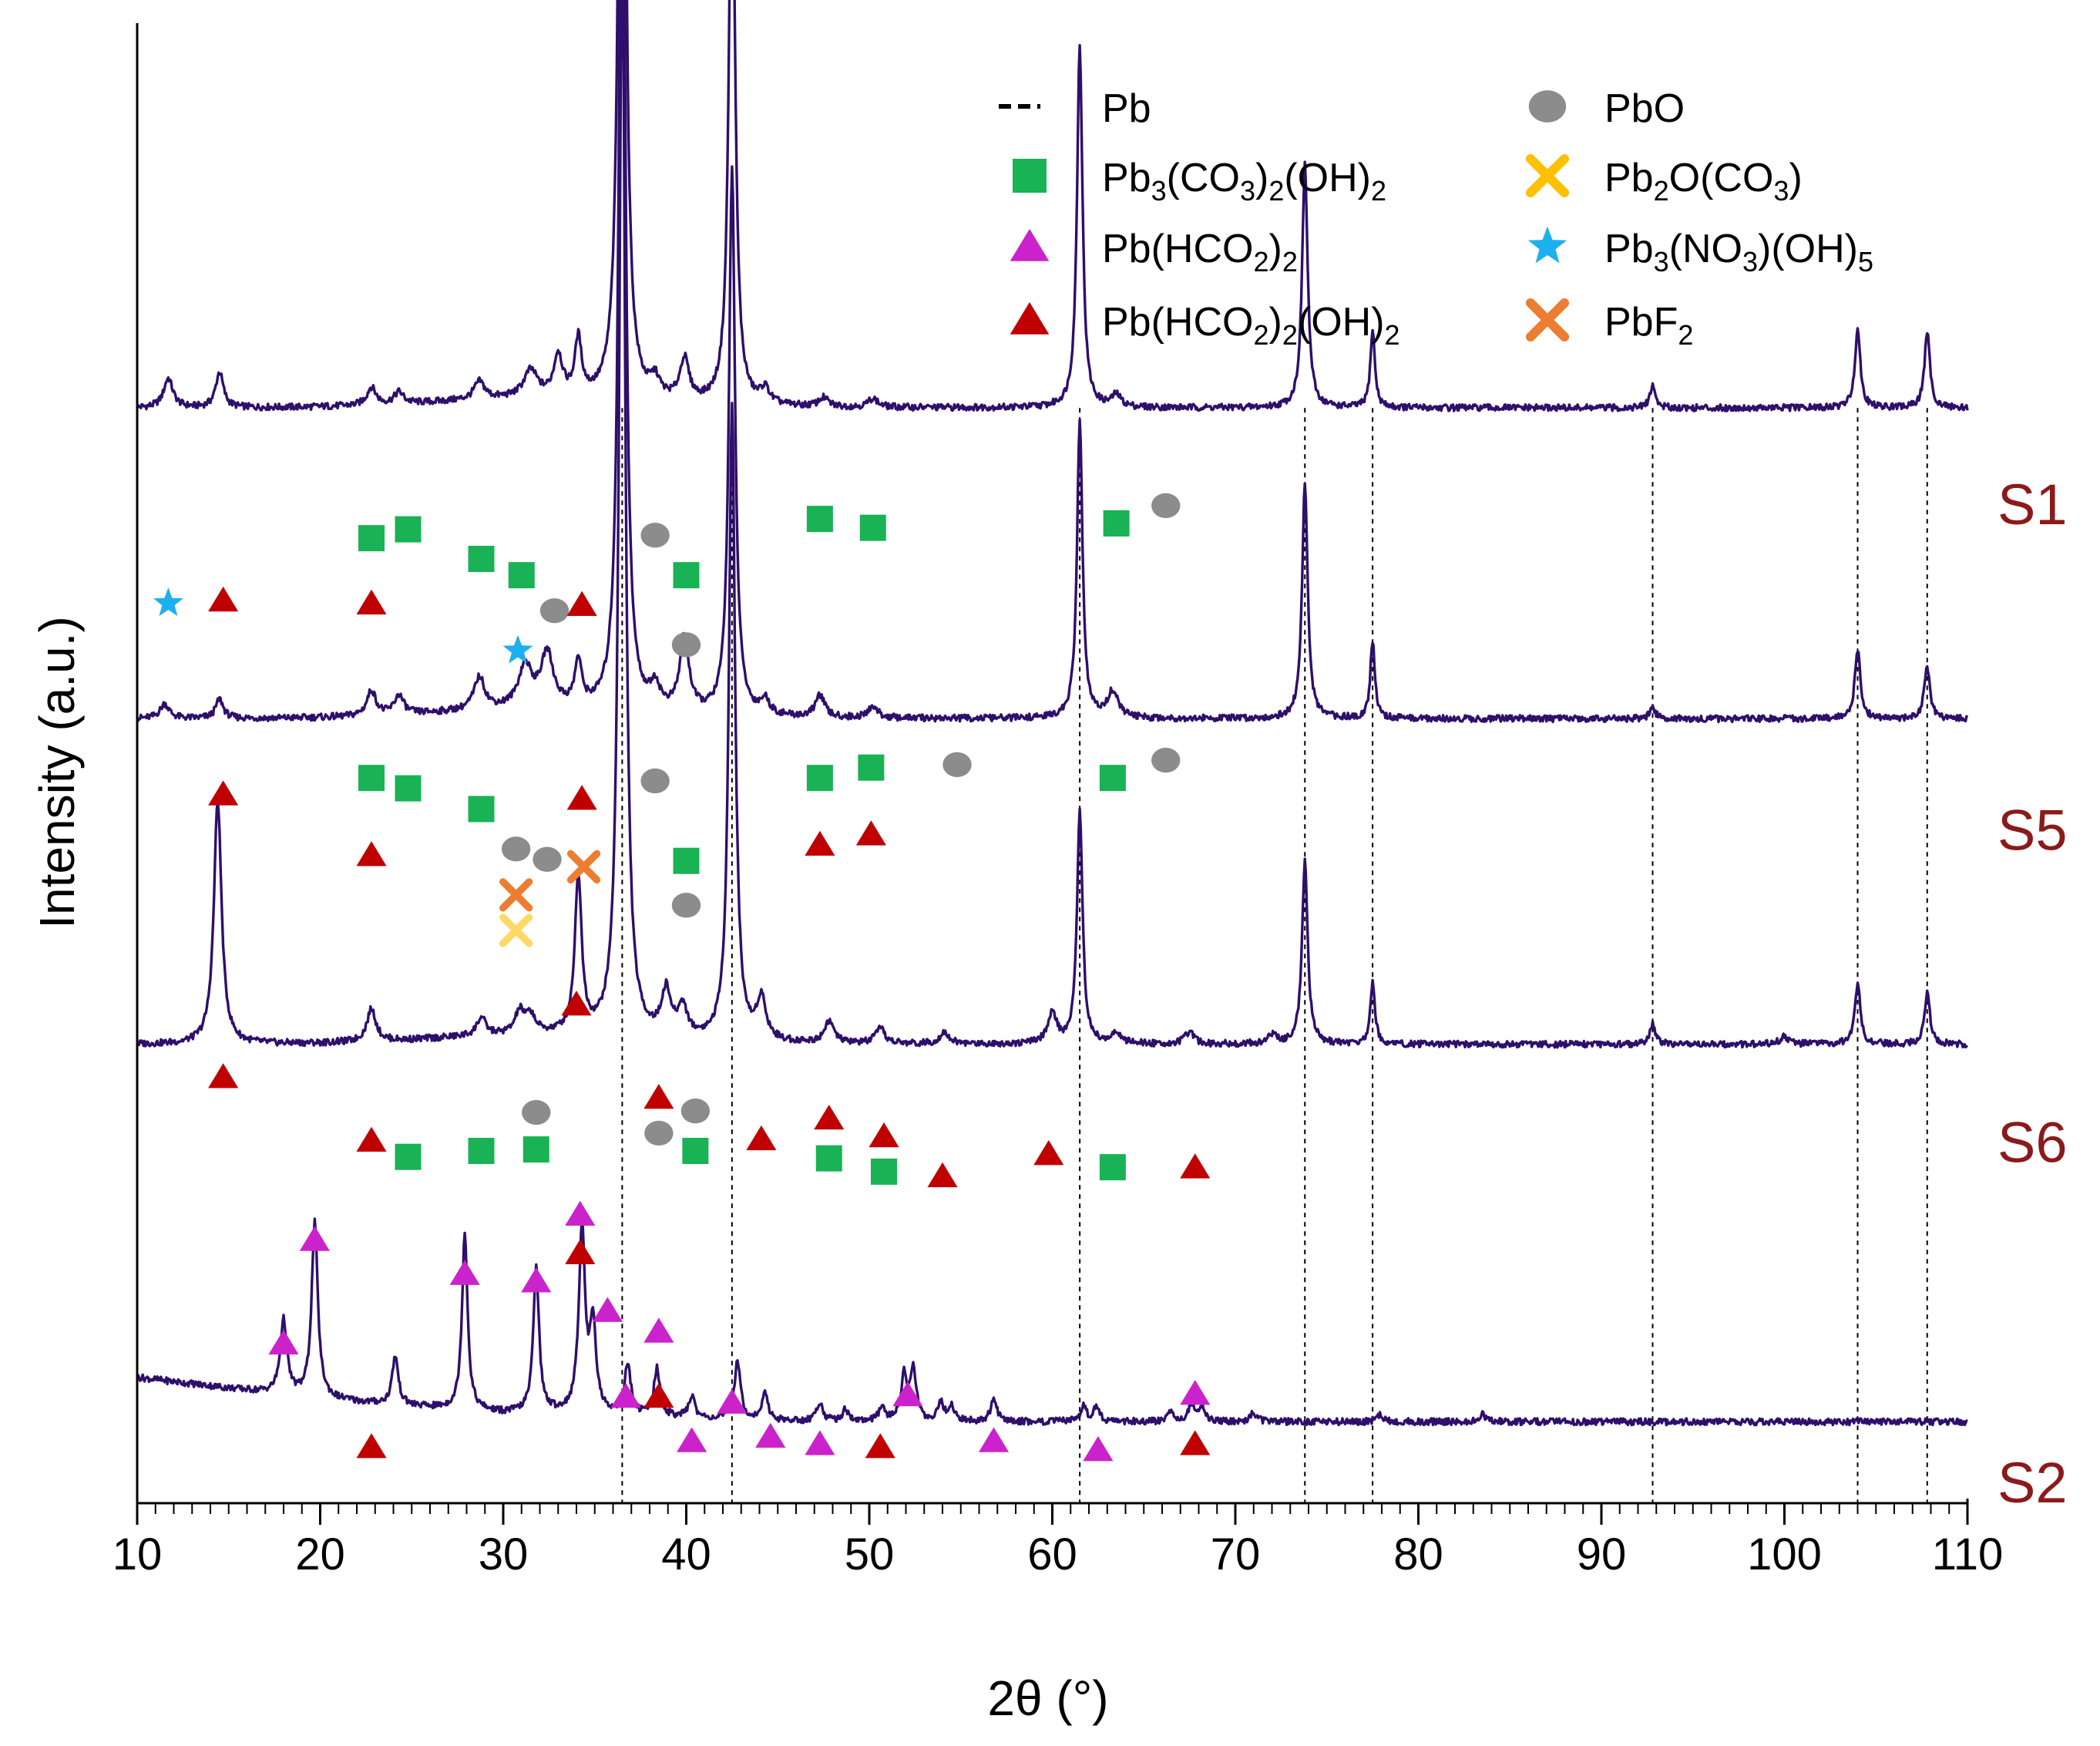  What do you see at coordinates (2033, 1483) in the screenshot?
I see `sample-label-s2: S2` at bounding box center [2033, 1483].